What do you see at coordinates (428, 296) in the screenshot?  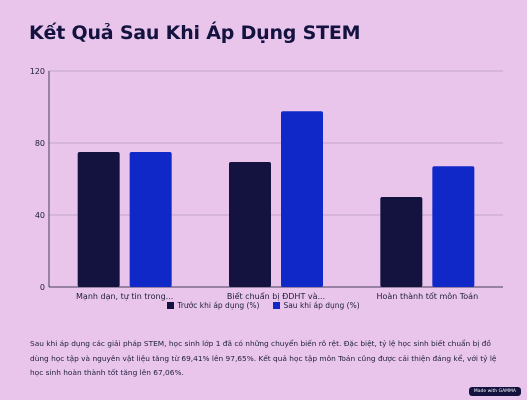 I see `x-tick-label: Hoàn thành tốt môn Toán` at bounding box center [428, 296].